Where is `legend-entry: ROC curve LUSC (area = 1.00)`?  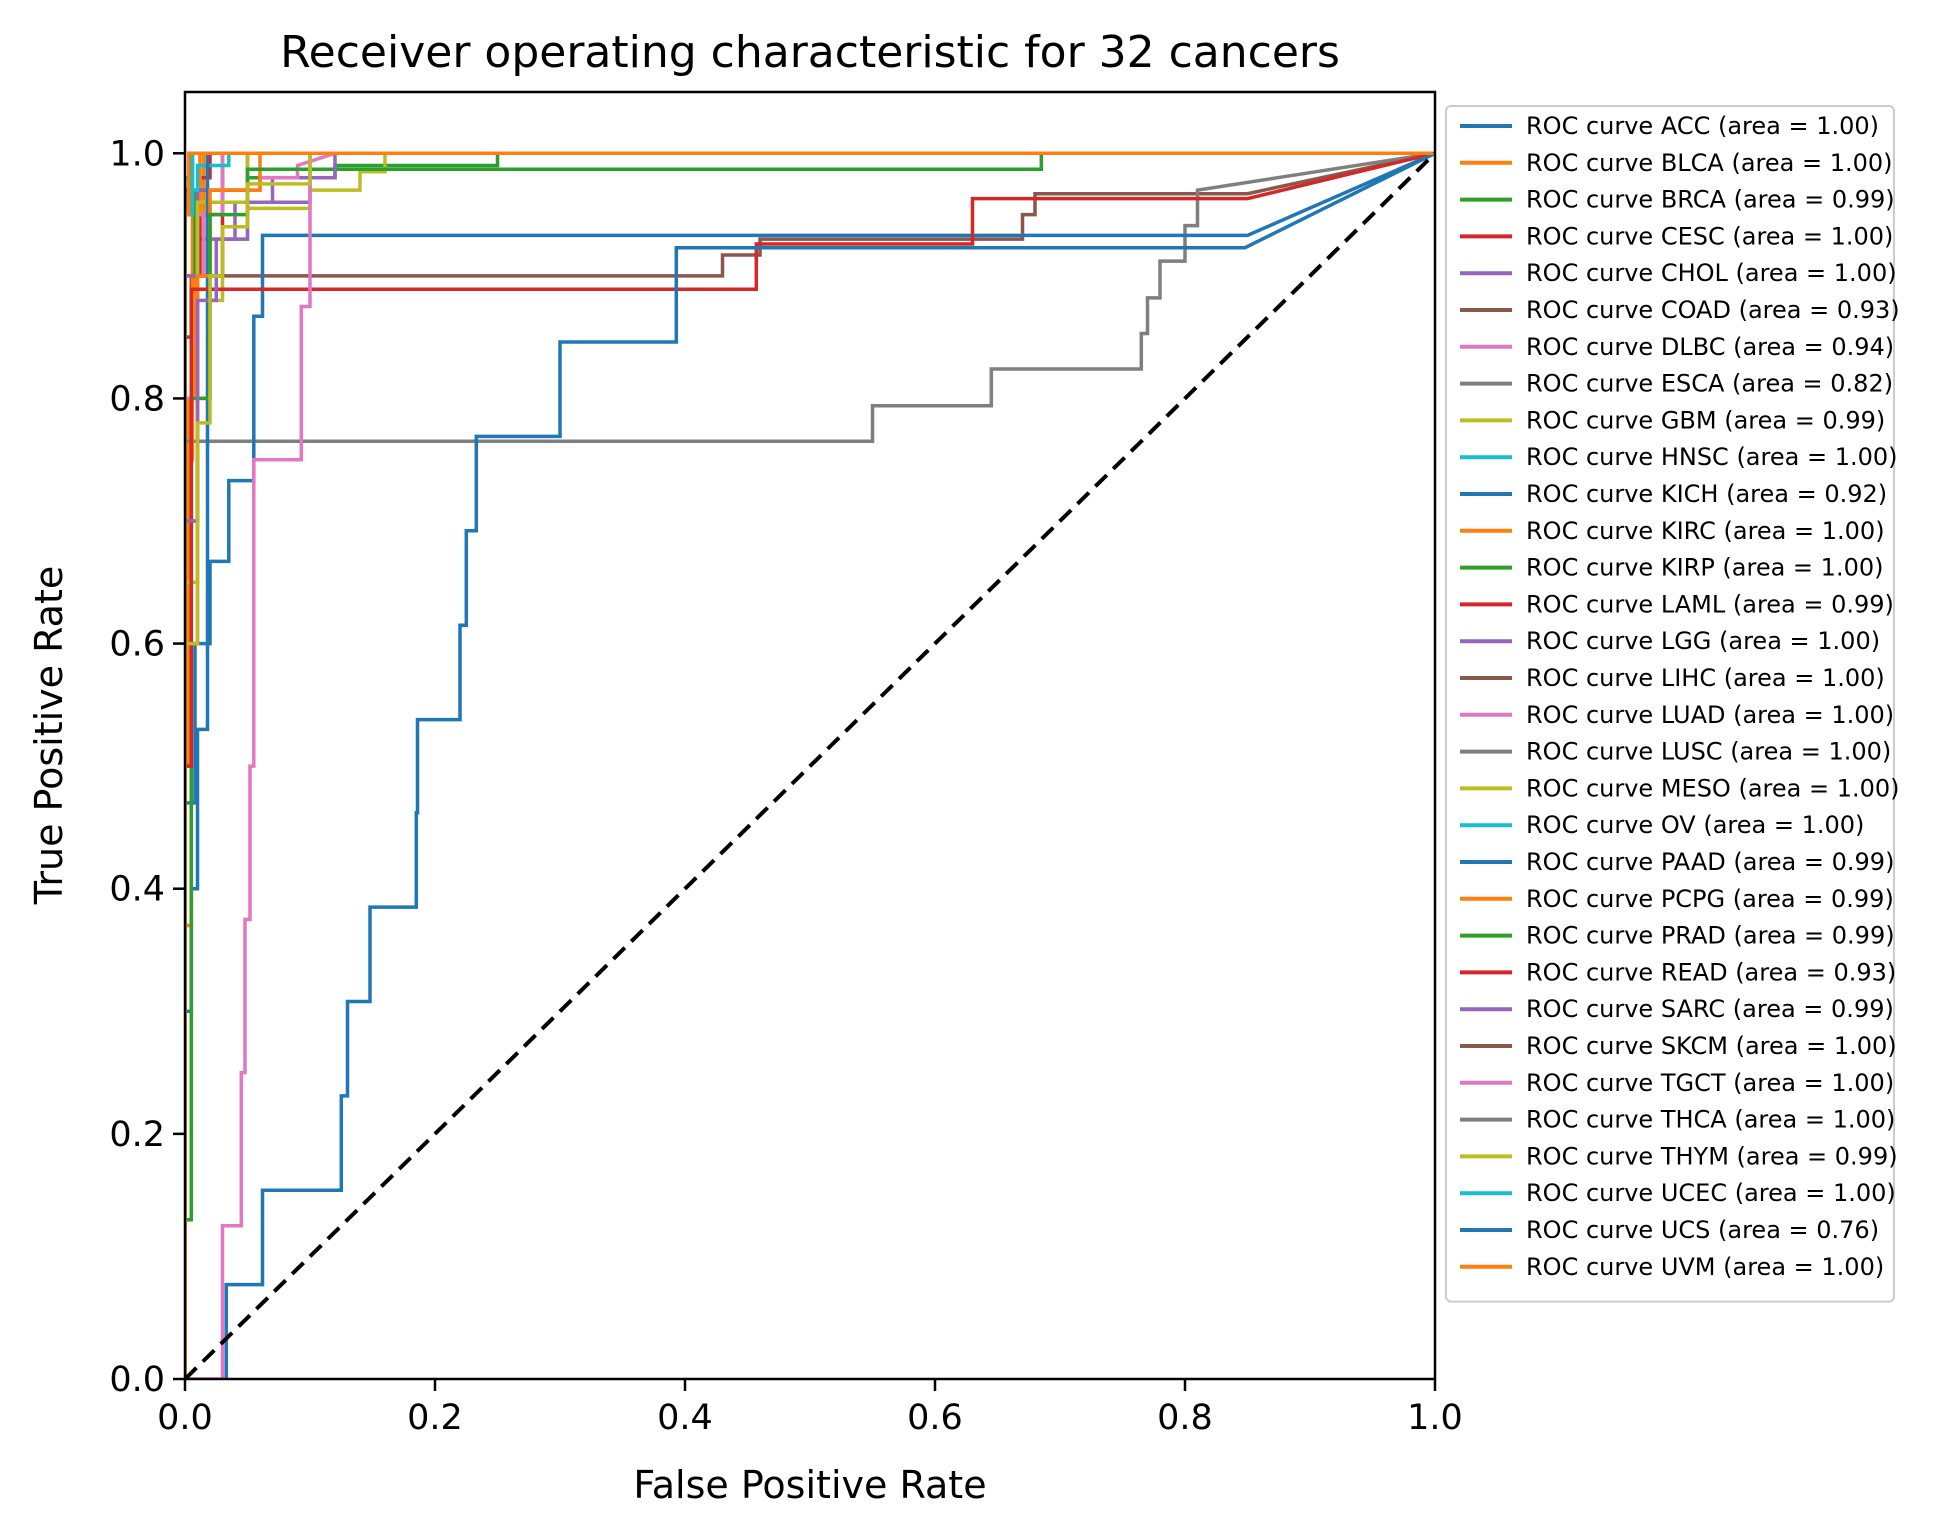 legend-entry: ROC curve LUSC (area = 1.00) is located at coordinates (1708, 752).